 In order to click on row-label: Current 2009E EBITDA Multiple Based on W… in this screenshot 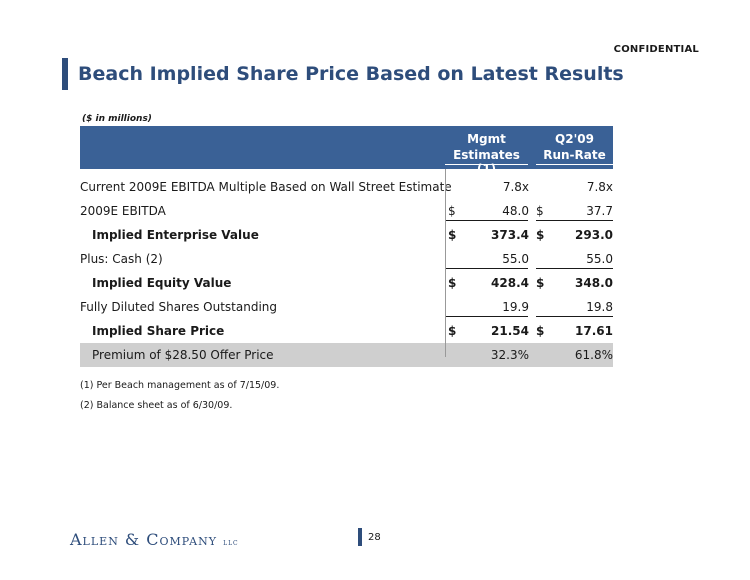, I will do `click(266, 187)`.